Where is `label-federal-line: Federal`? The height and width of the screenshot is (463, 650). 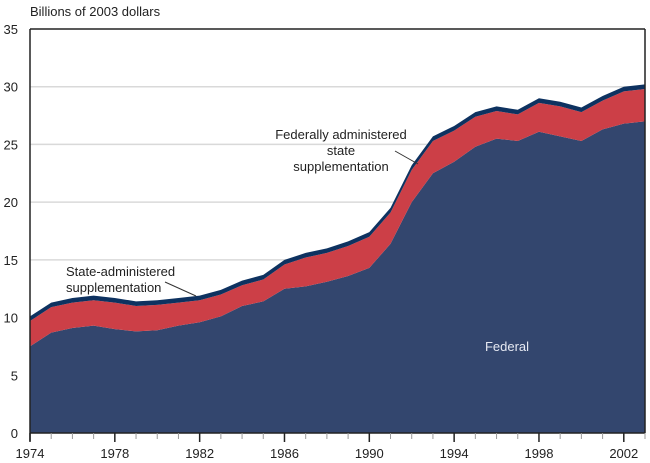
label-federal-line: Federal is located at coordinates (507, 346).